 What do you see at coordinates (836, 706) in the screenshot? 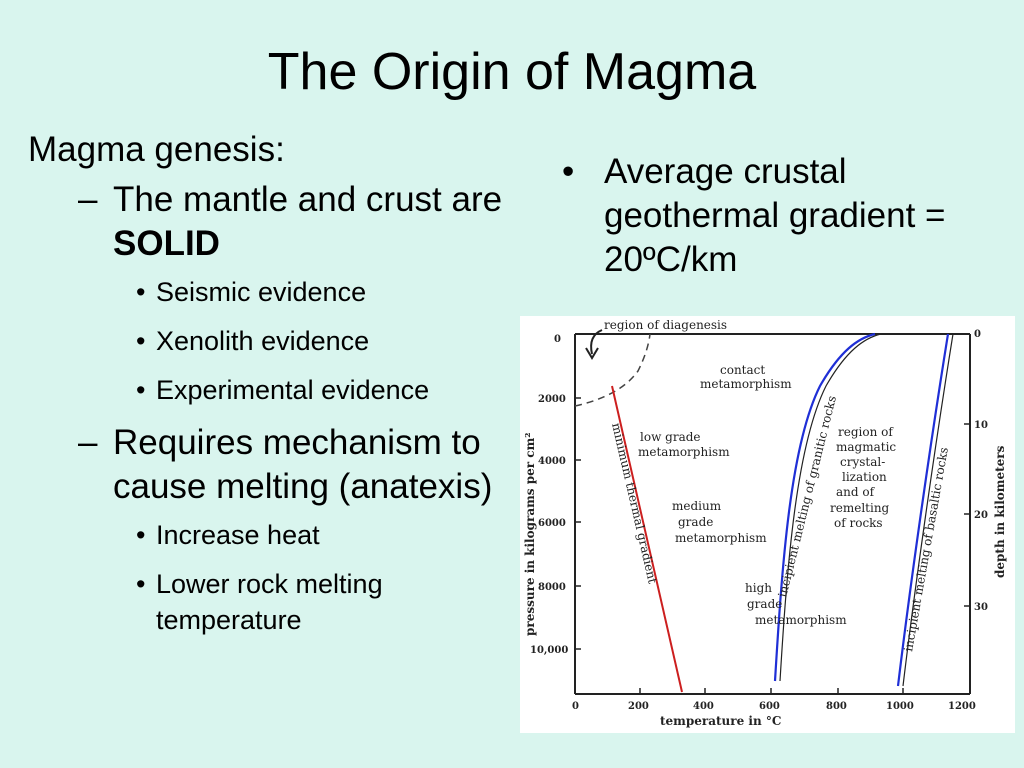
I see `x-tick: 800` at bounding box center [836, 706].